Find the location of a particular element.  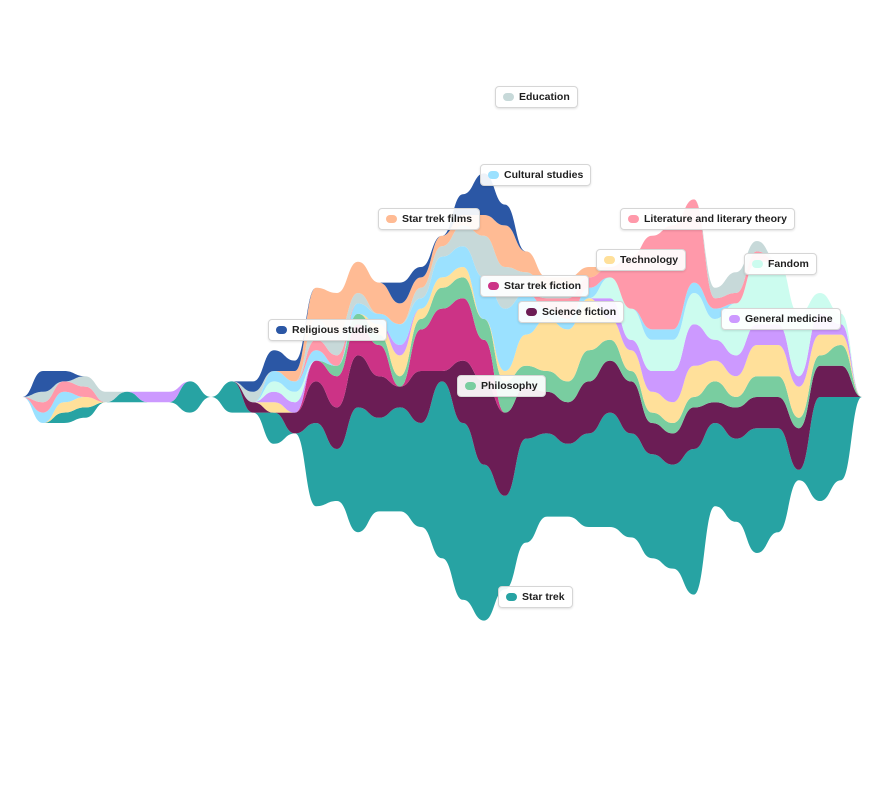

literature-swatch is located at coordinates (633, 219).